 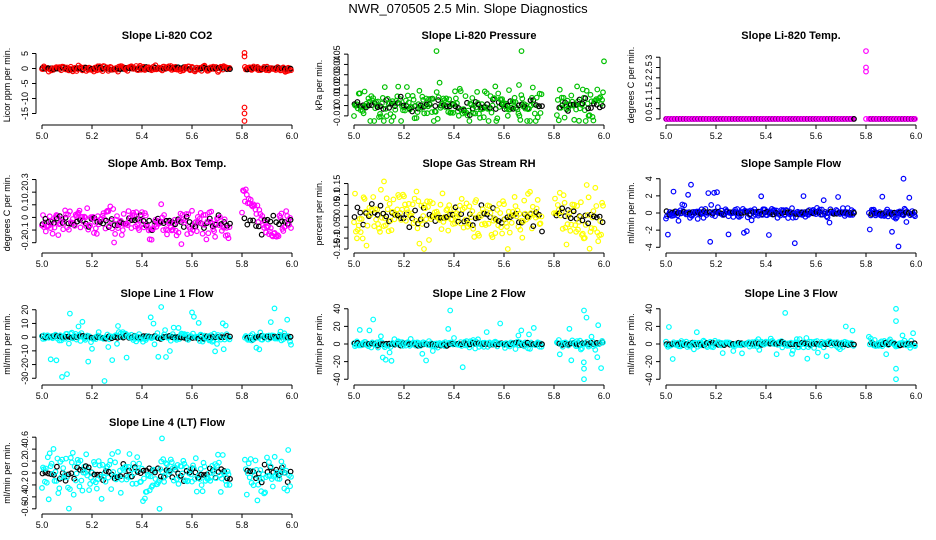 What do you see at coordinates (337, 116) in the screenshot?
I see `y-tick-label: -0.01` at bounding box center [337, 116].